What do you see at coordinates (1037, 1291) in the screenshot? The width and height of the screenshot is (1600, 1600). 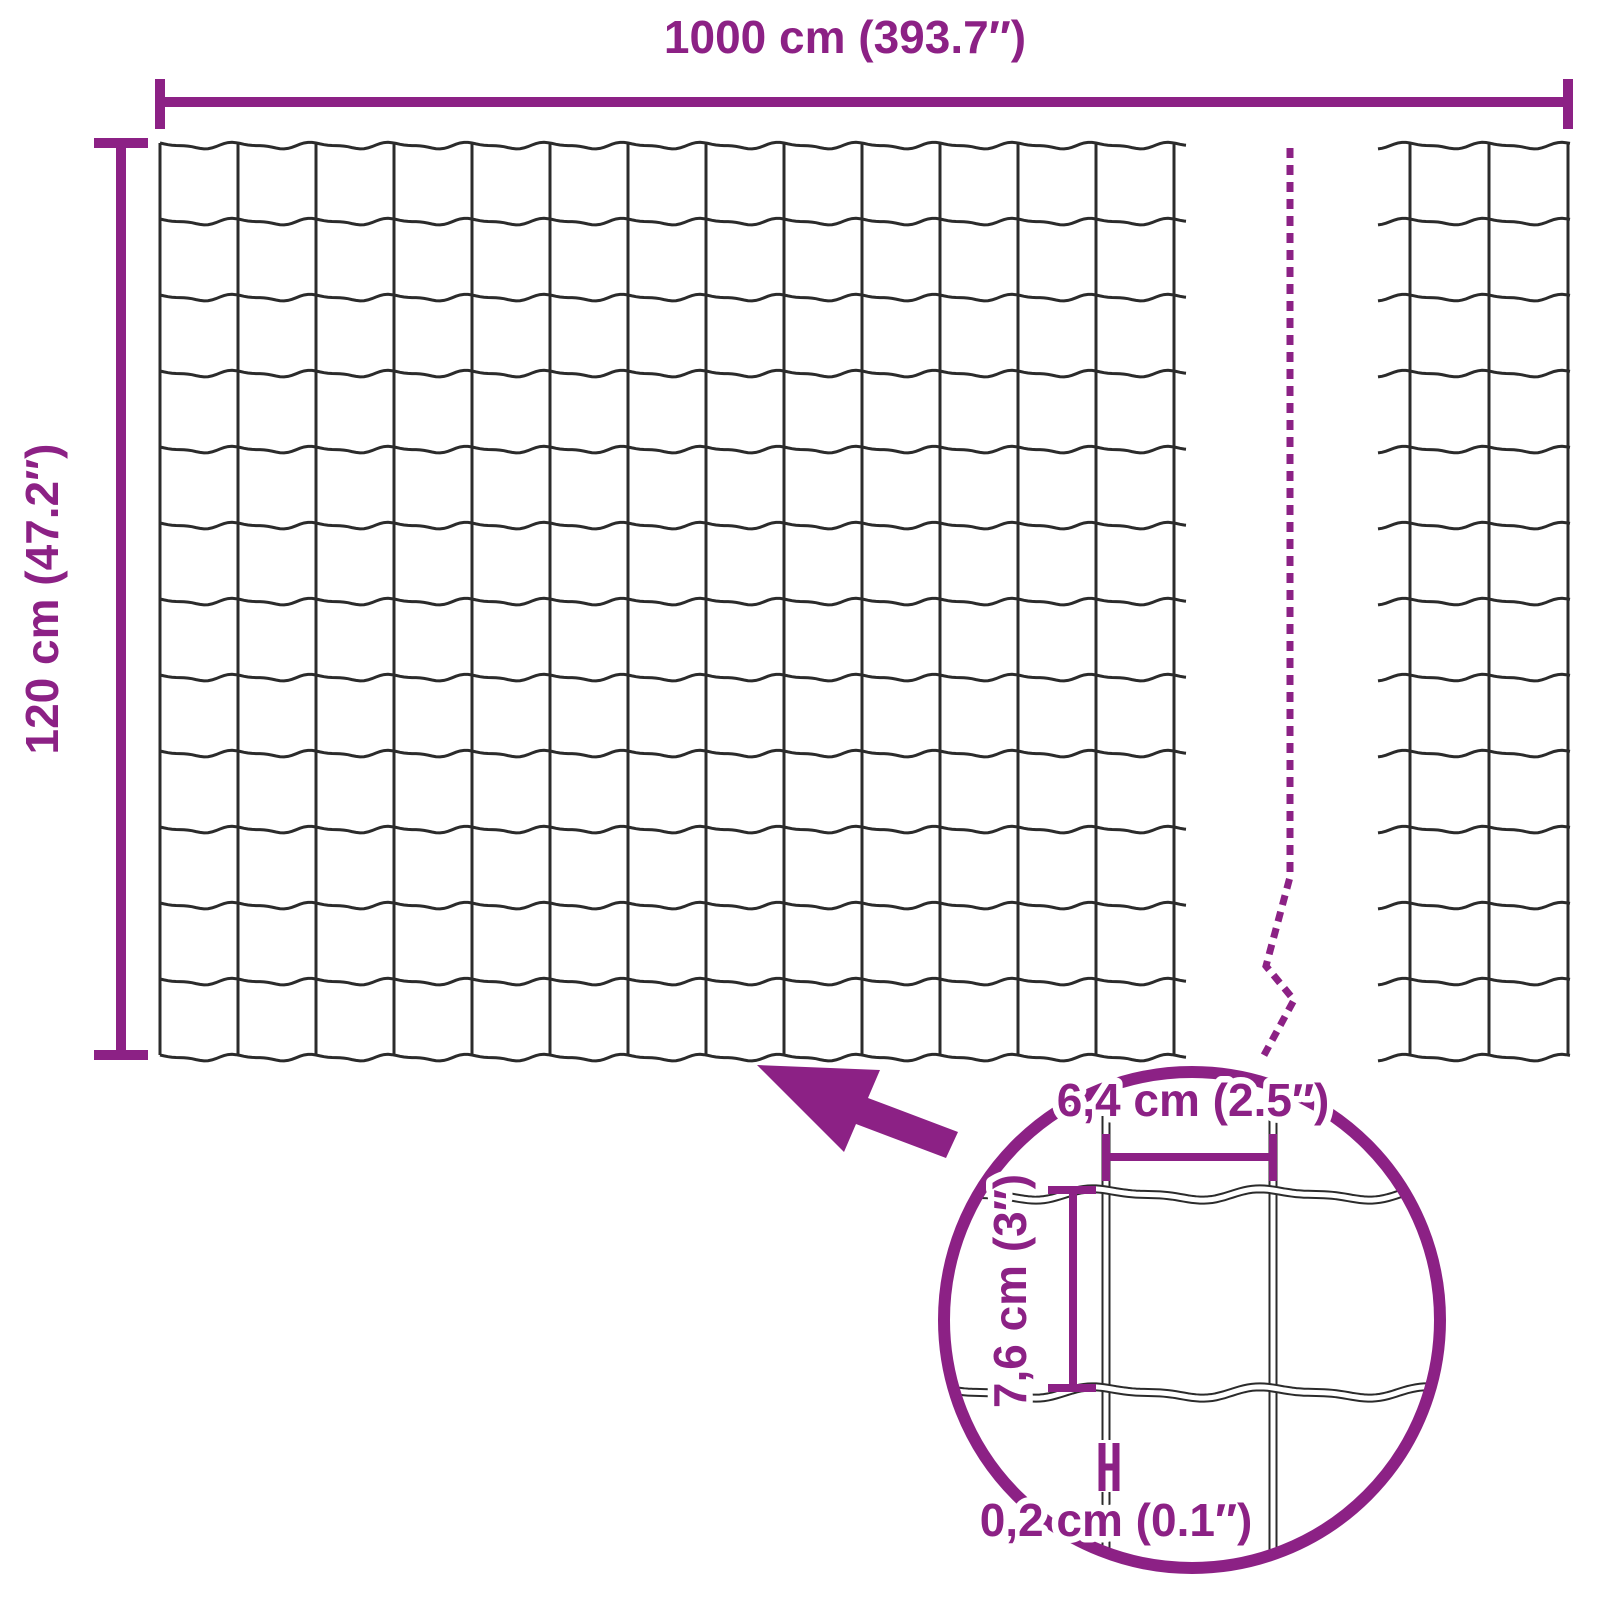 I see `cell-height-dimension: 7,6 cm (3″)` at bounding box center [1037, 1291].